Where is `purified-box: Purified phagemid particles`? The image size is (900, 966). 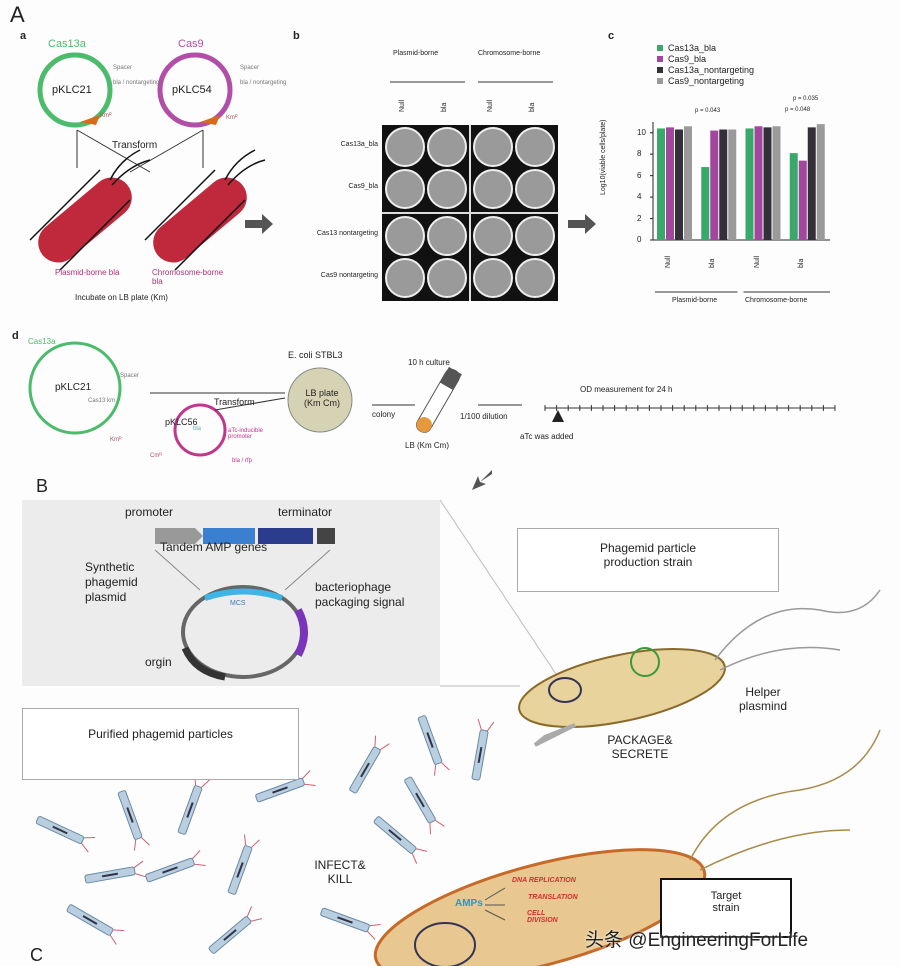 purified-box: Purified phagemid particles is located at coordinates (160, 744).